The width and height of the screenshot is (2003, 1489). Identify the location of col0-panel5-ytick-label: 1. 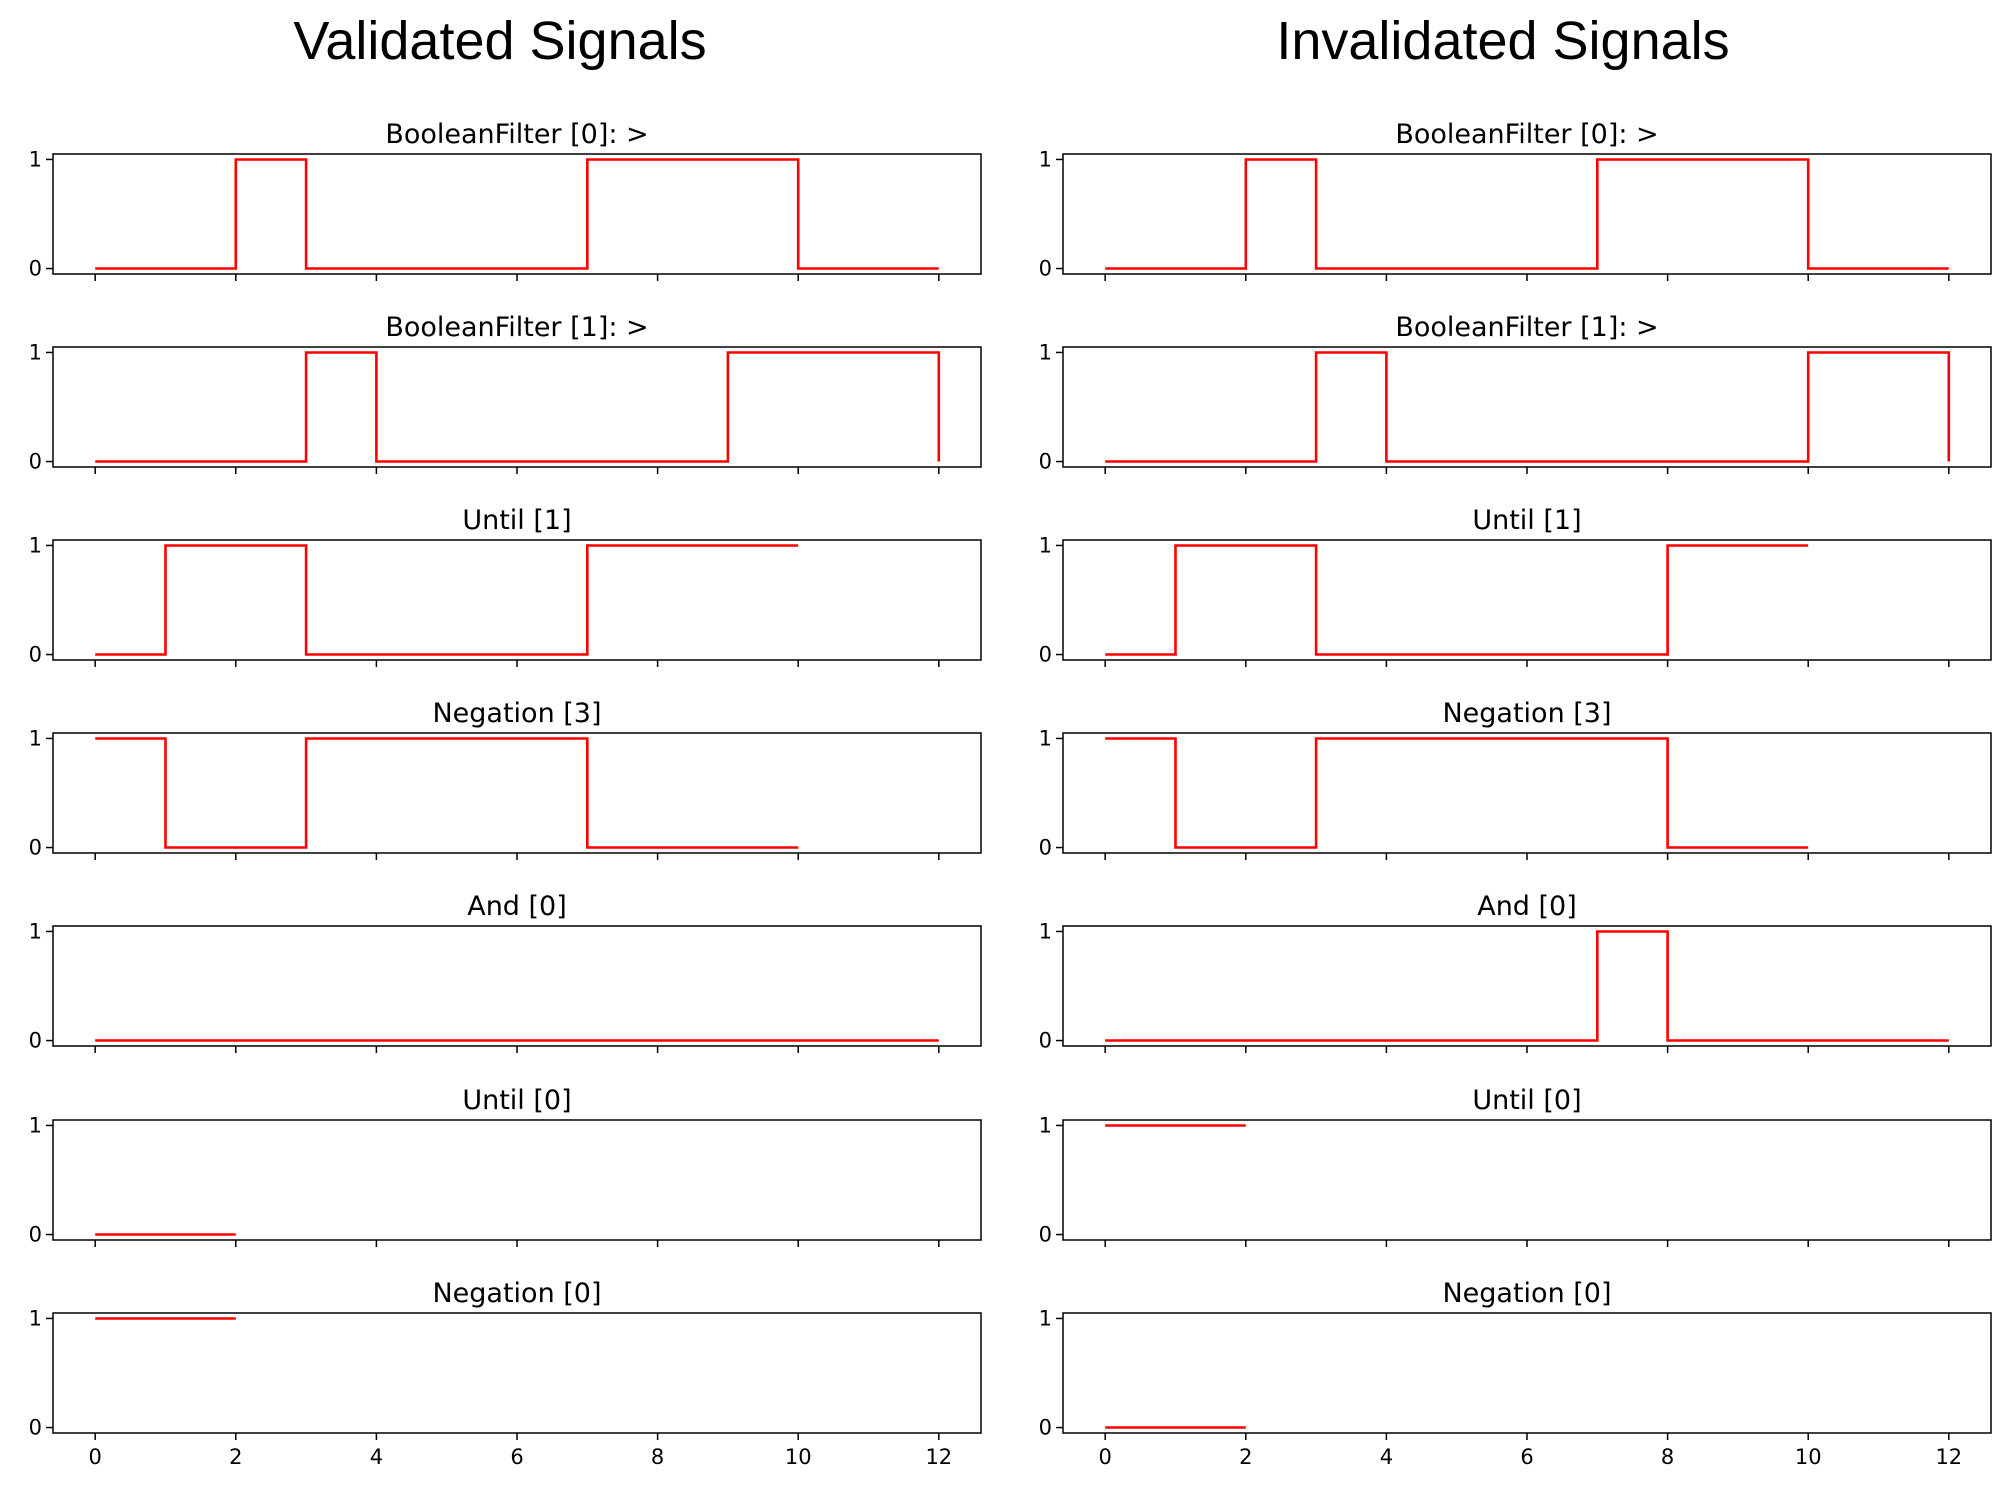
(35, 1125).